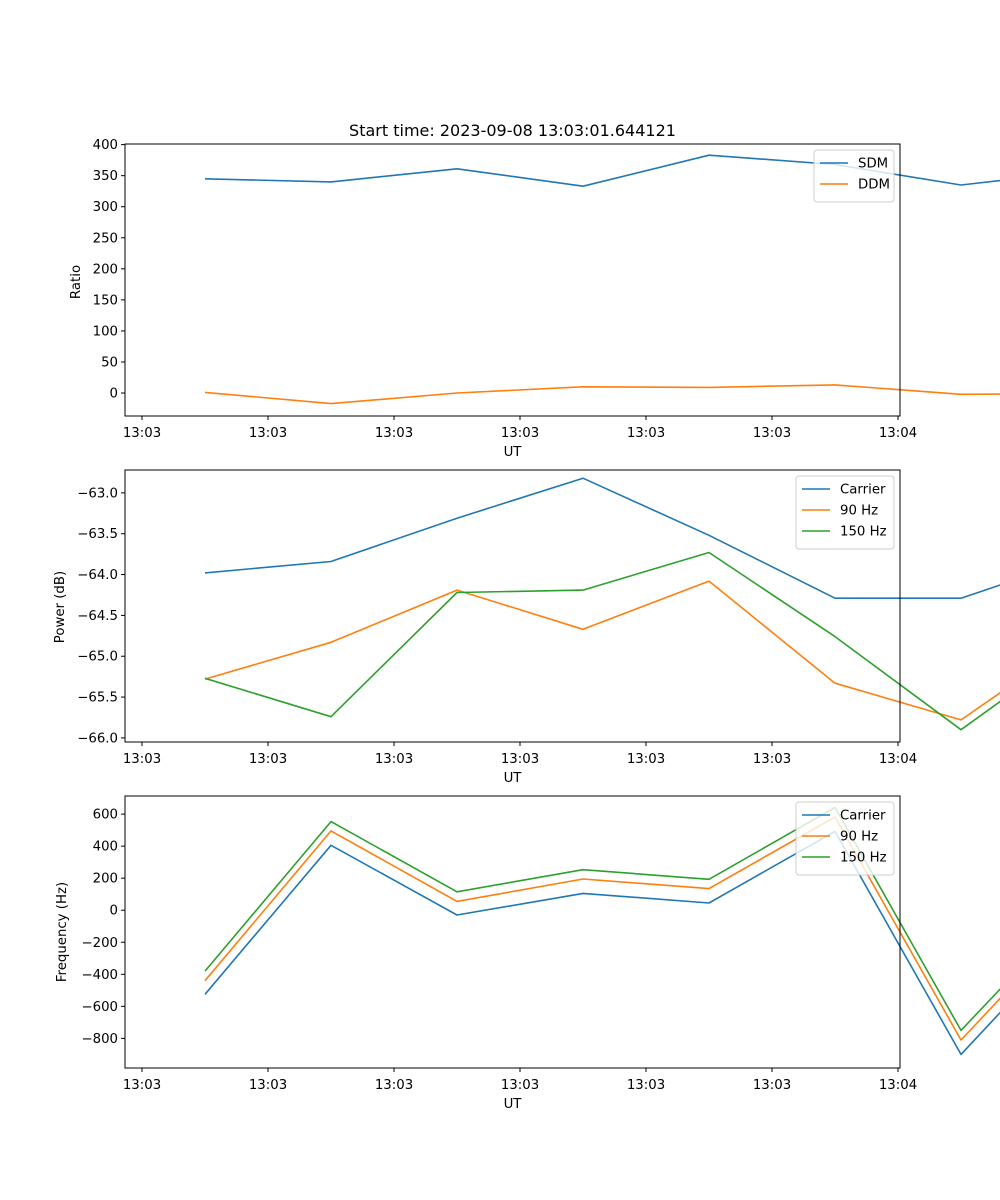 Image resolution: width=1000 pixels, height=1200 pixels. I want to click on chart-title: Start time: 2023-09-08 13:03:01.644121, so click(512, 130).